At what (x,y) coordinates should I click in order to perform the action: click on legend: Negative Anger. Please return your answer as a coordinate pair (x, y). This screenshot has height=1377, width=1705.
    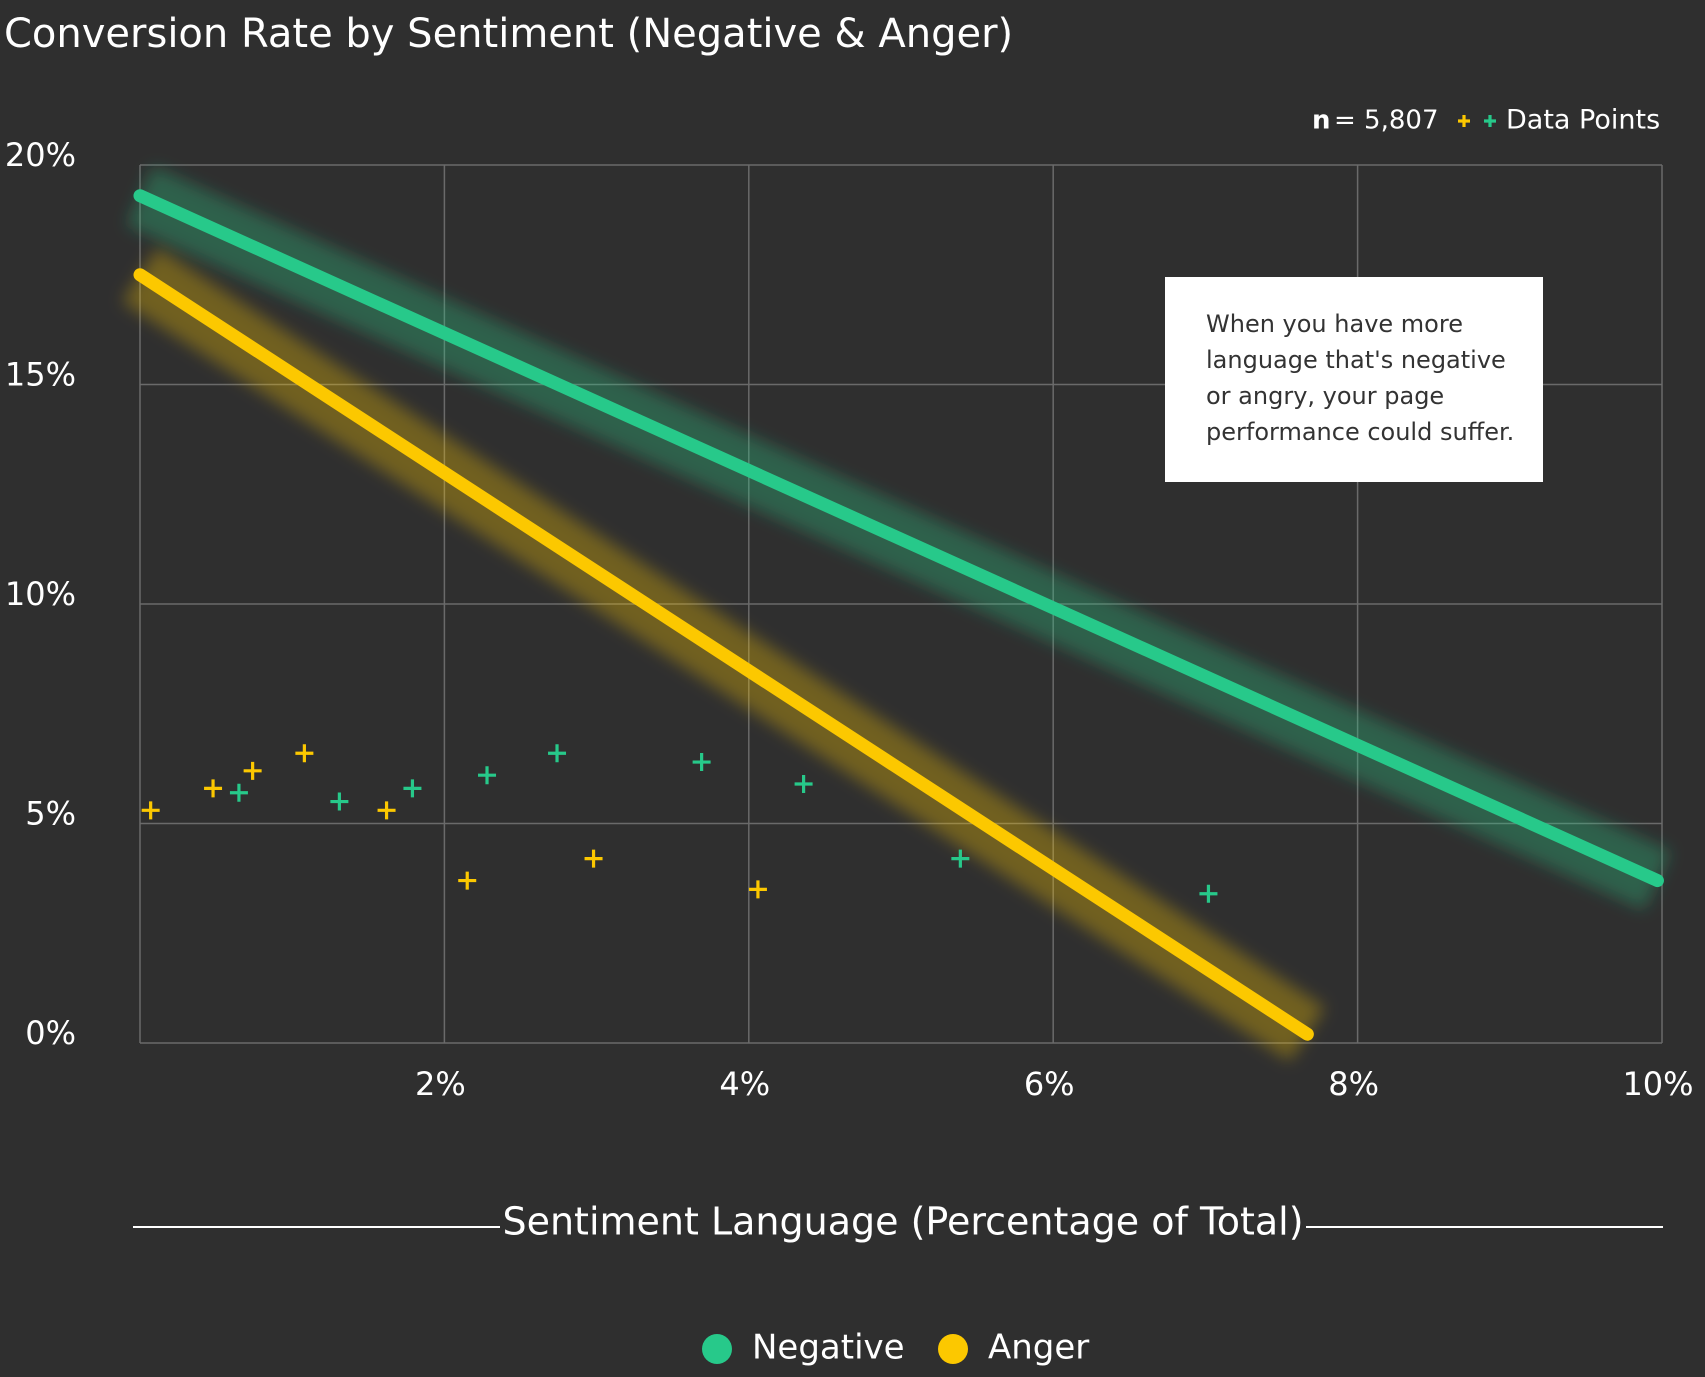
    Looking at the image, I should click on (895, 1348).